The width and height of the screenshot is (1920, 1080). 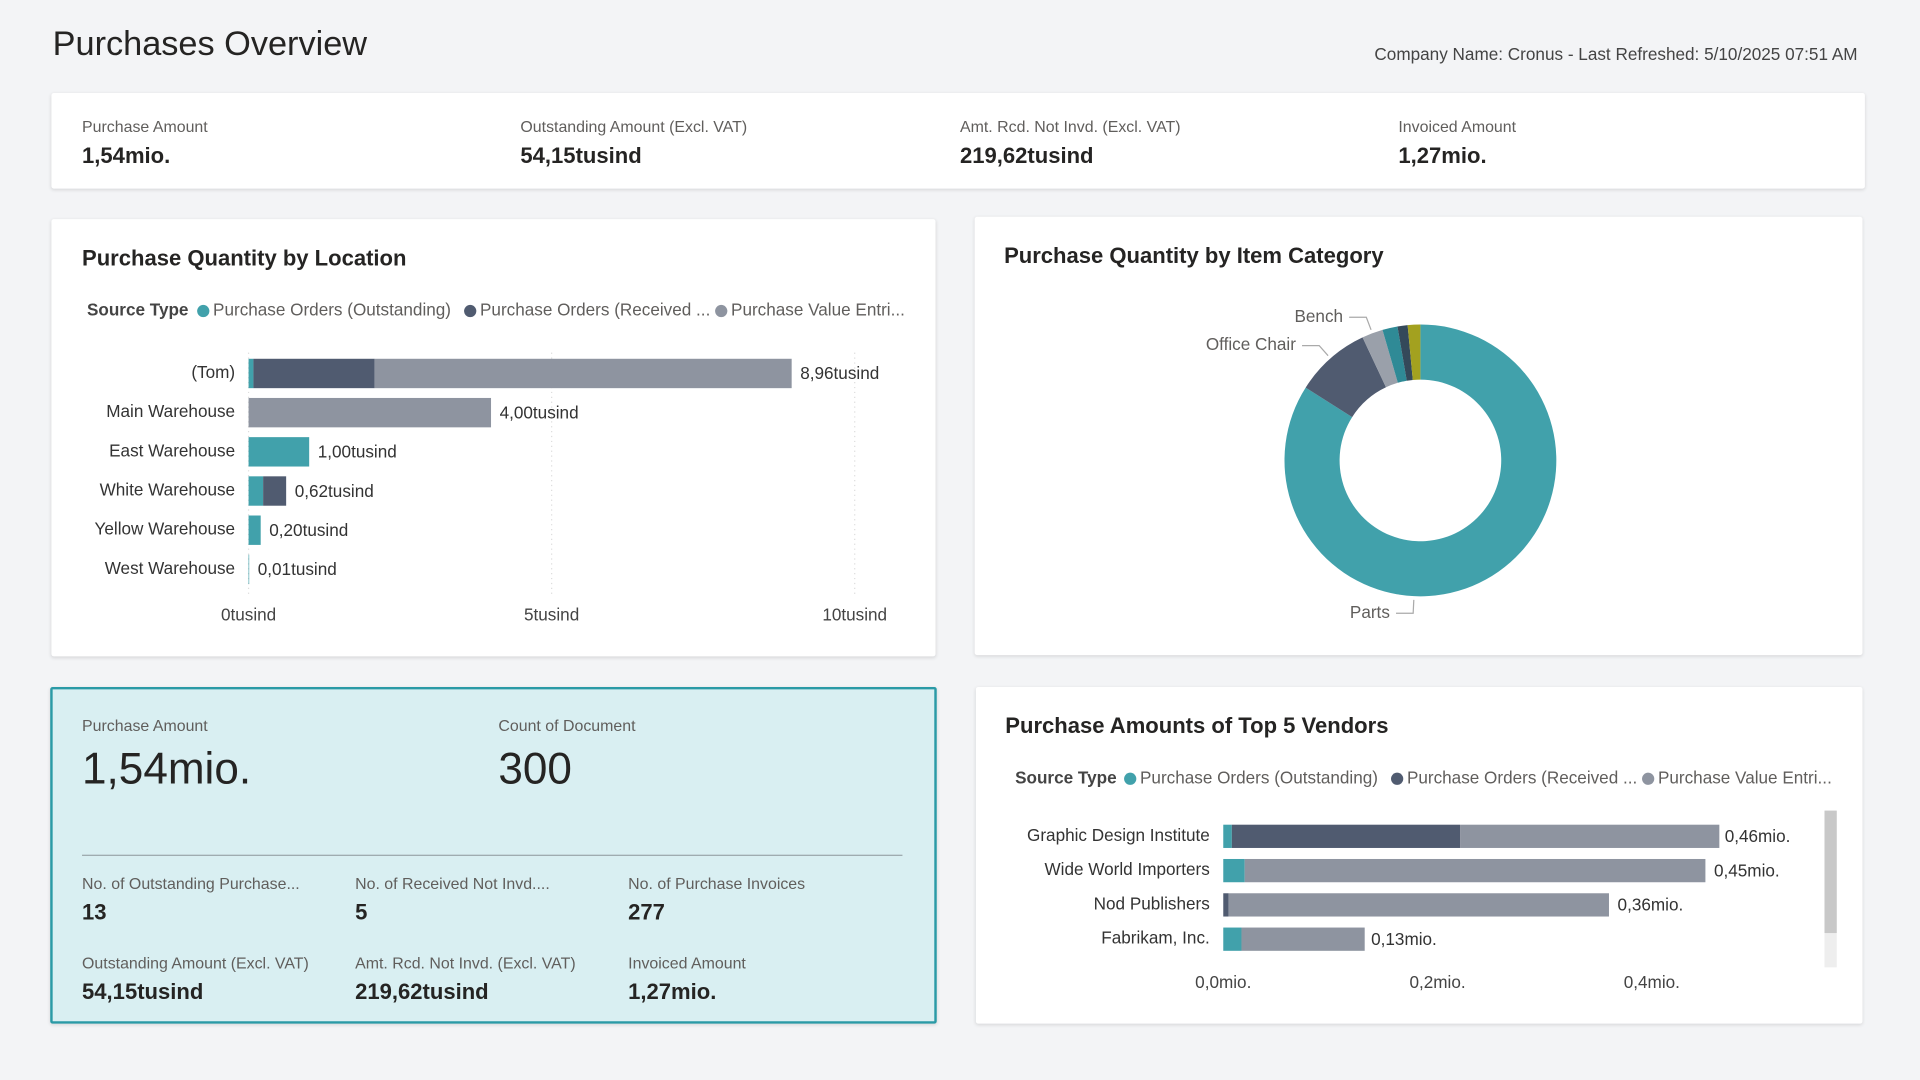 I want to click on kpi-value: 1,54mio., so click(x=126, y=155).